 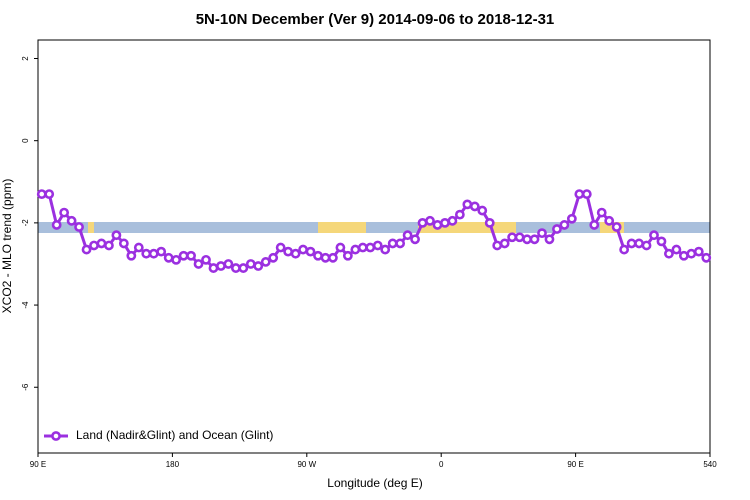 What do you see at coordinates (374, 483) in the screenshot?
I see `x-axis-label: Longitude (deg E)` at bounding box center [374, 483].